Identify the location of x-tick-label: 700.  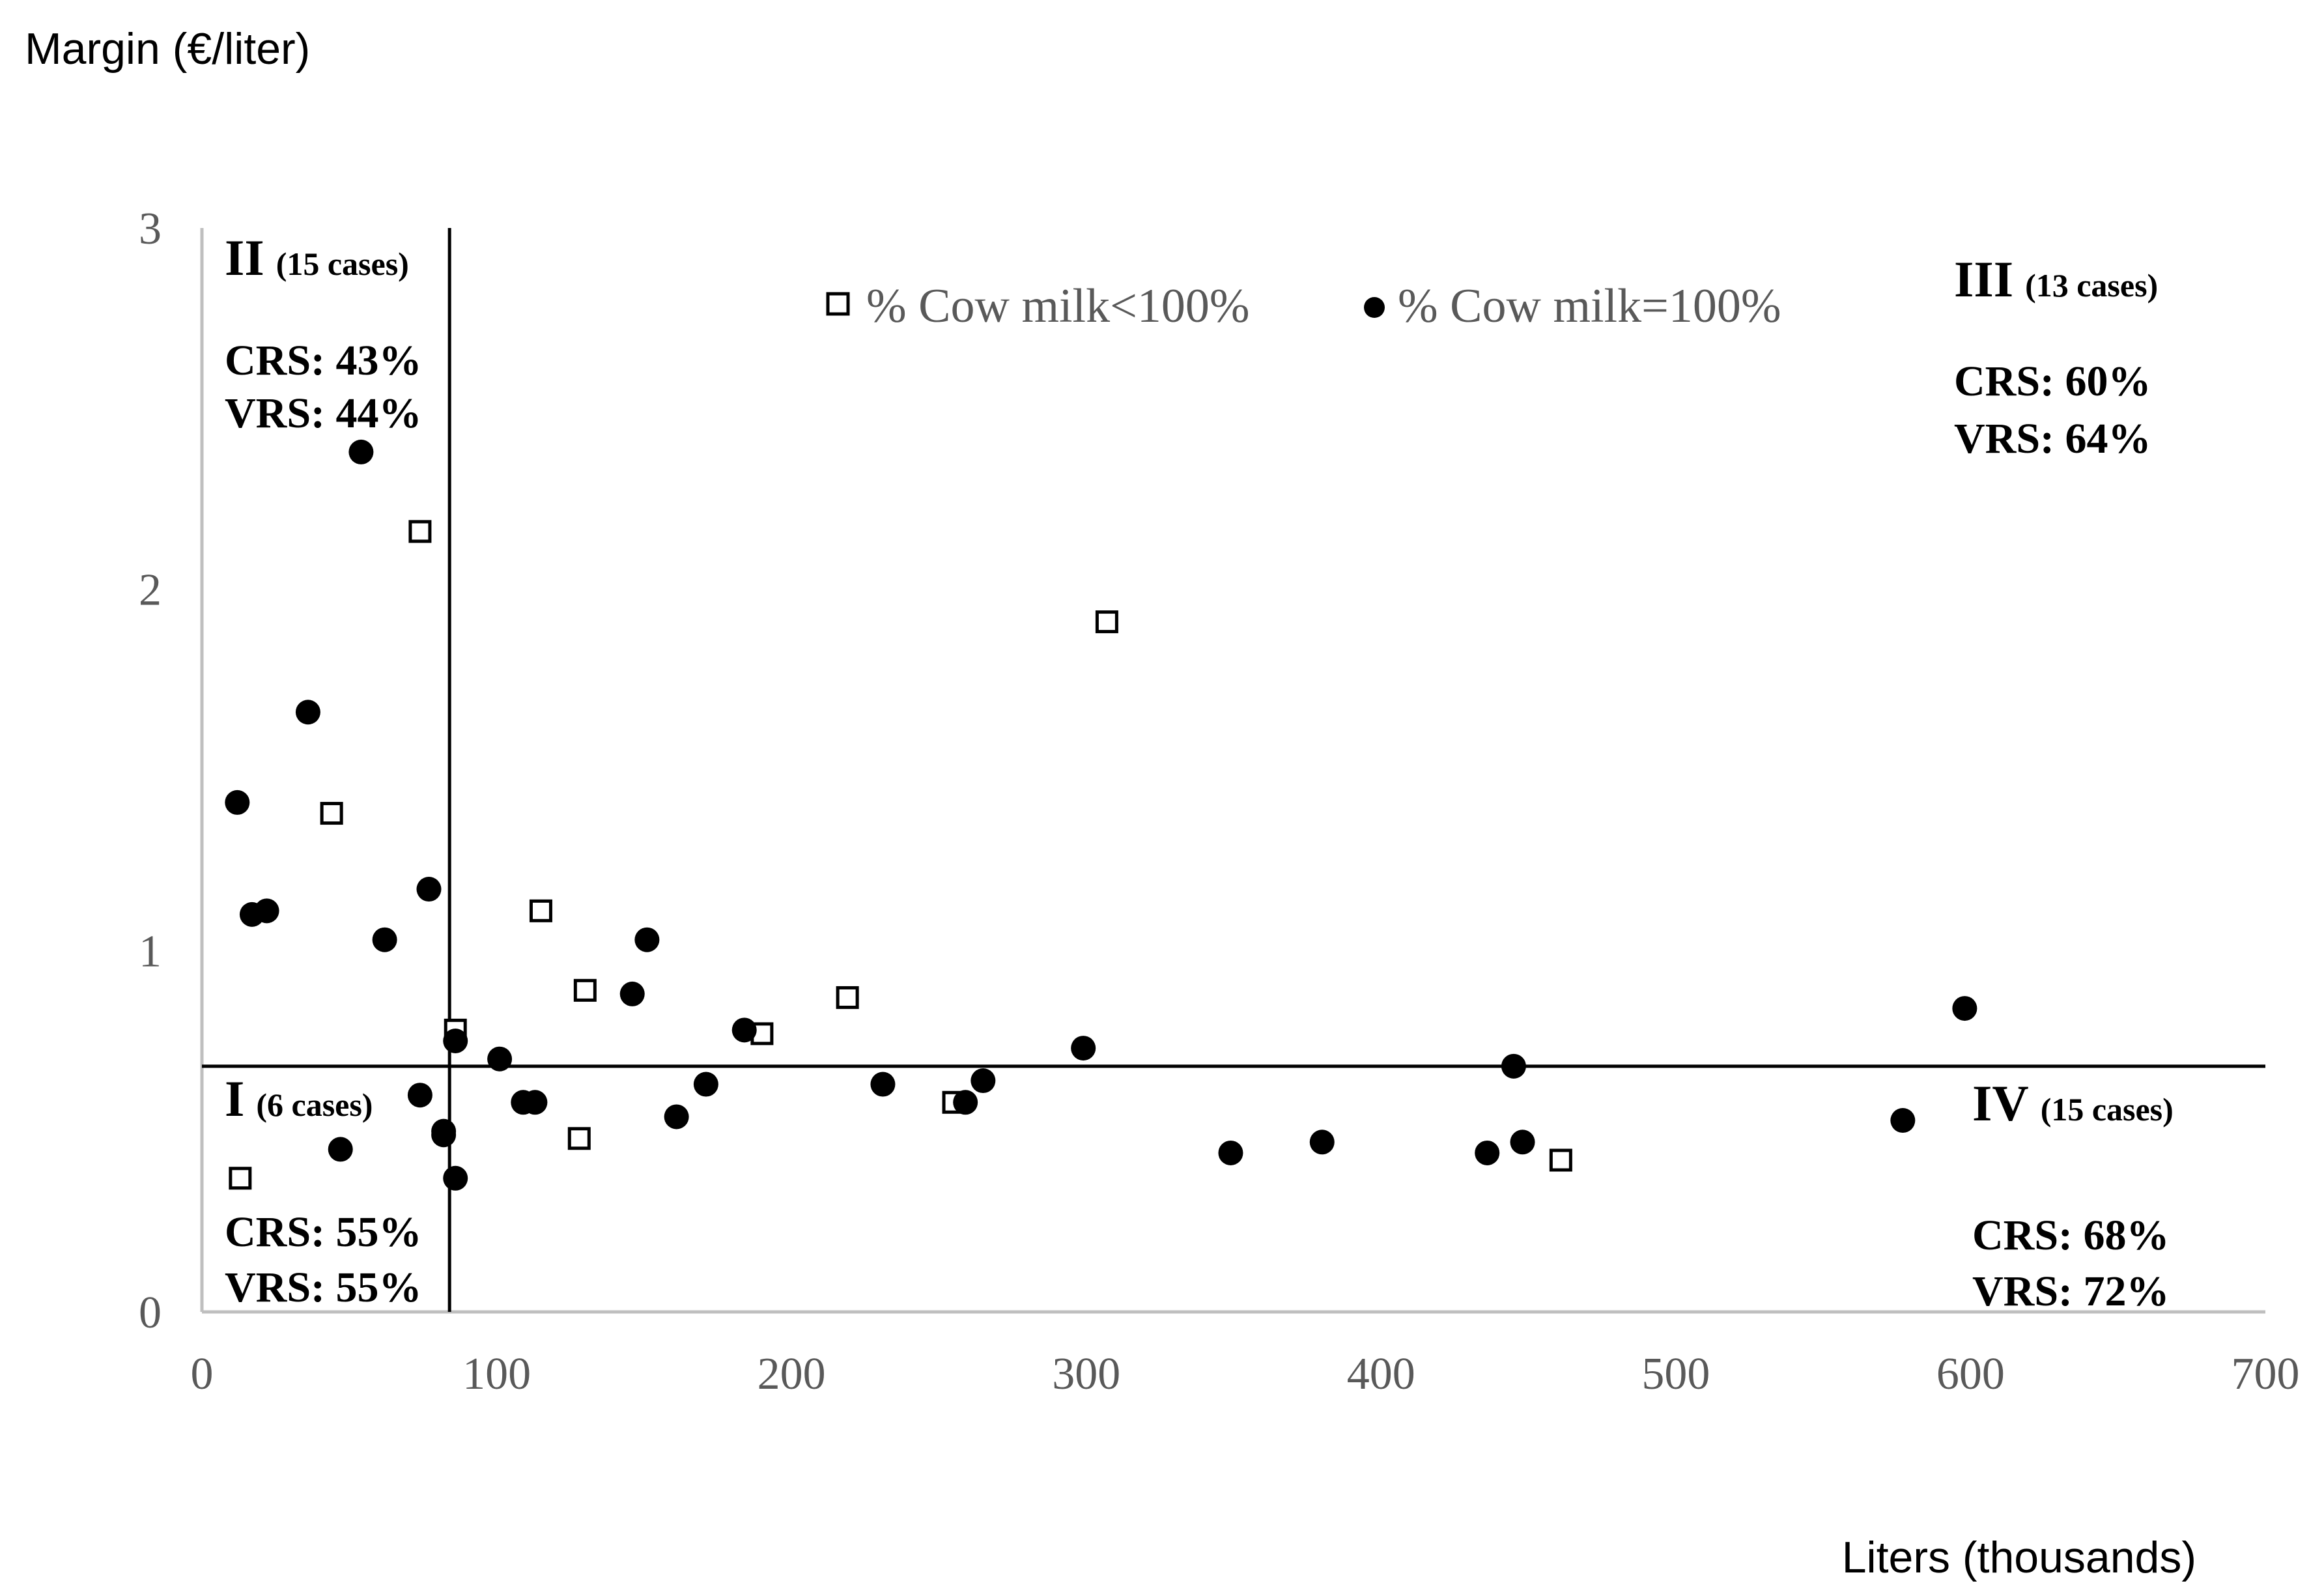
(2266, 1374).